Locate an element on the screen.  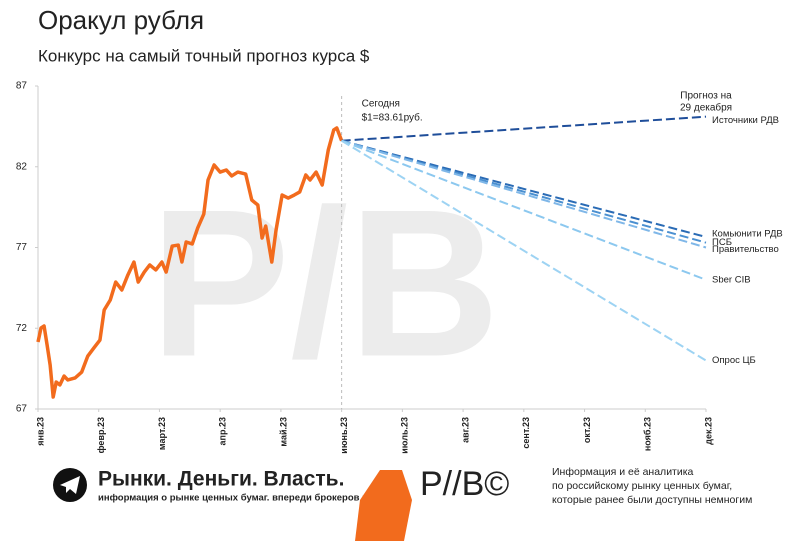
y-tick-label: 87 is located at coordinates (22, 86).